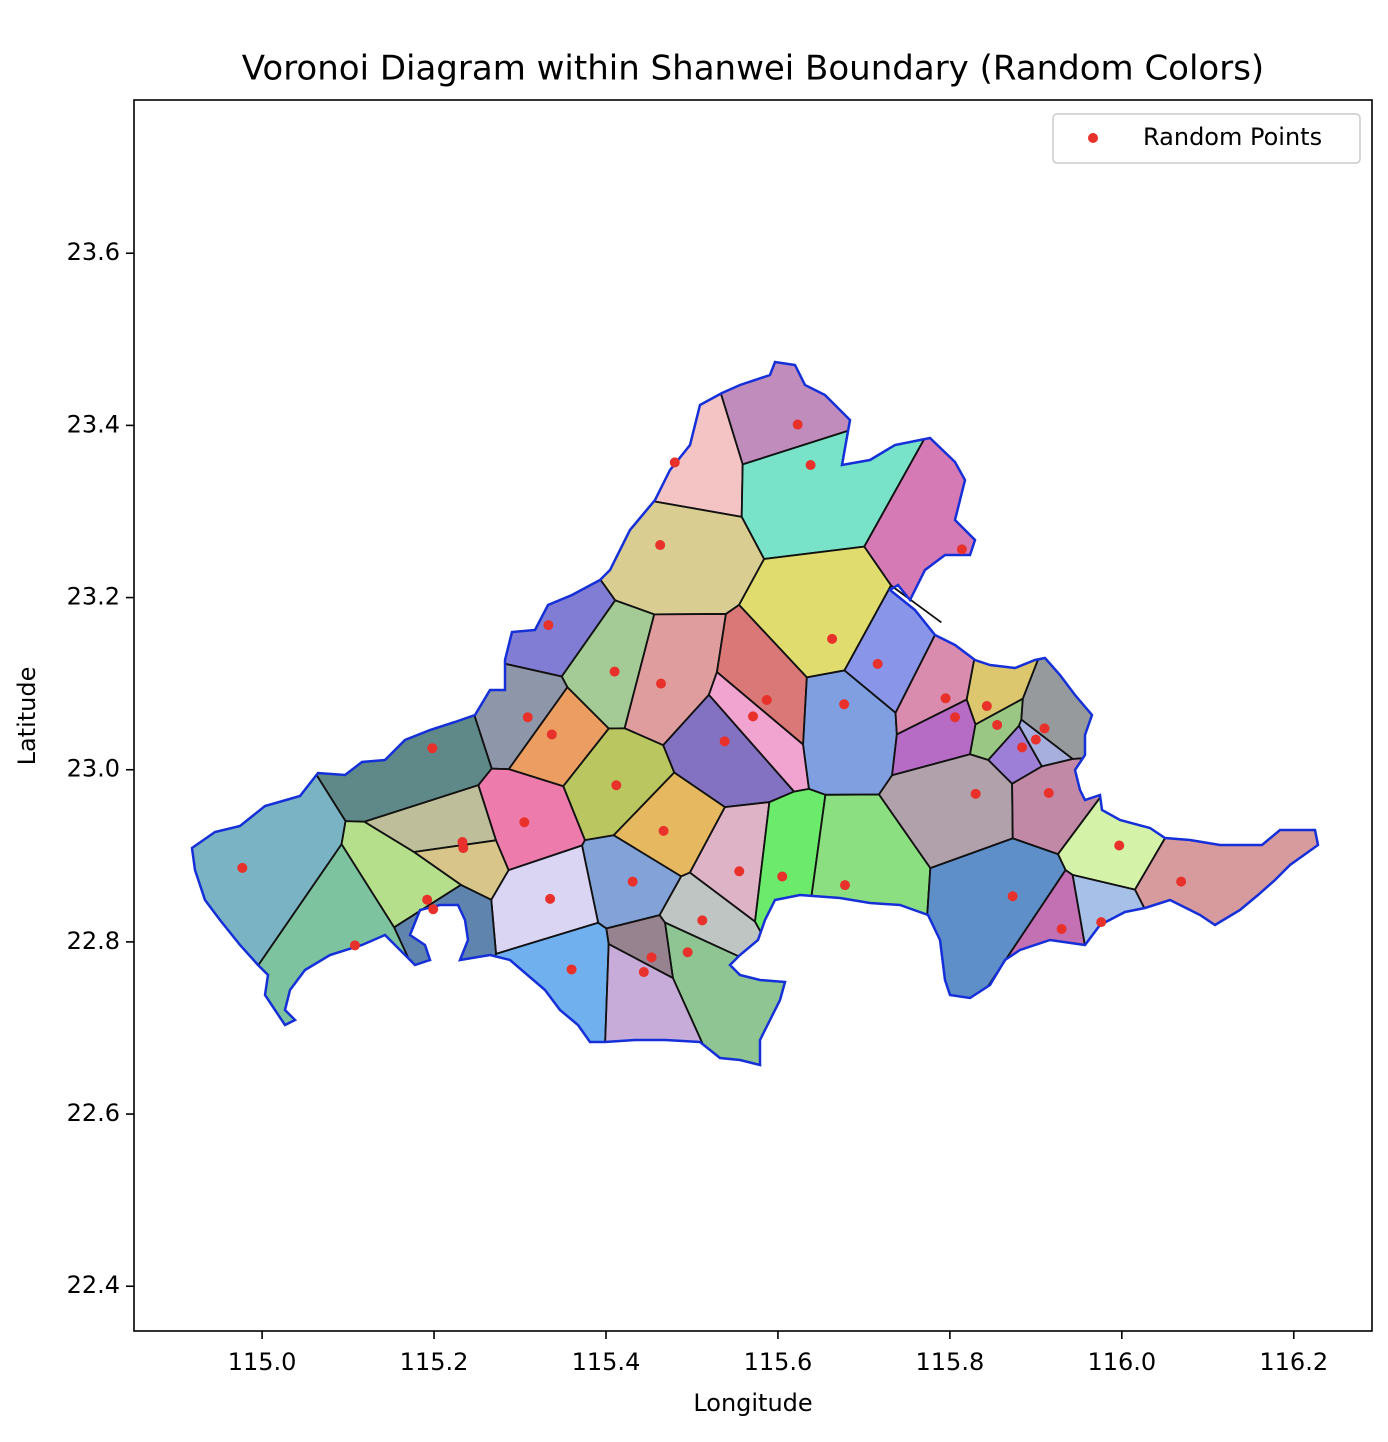  What do you see at coordinates (93, 1285) in the screenshot?
I see `y-tick-label: 22.4` at bounding box center [93, 1285].